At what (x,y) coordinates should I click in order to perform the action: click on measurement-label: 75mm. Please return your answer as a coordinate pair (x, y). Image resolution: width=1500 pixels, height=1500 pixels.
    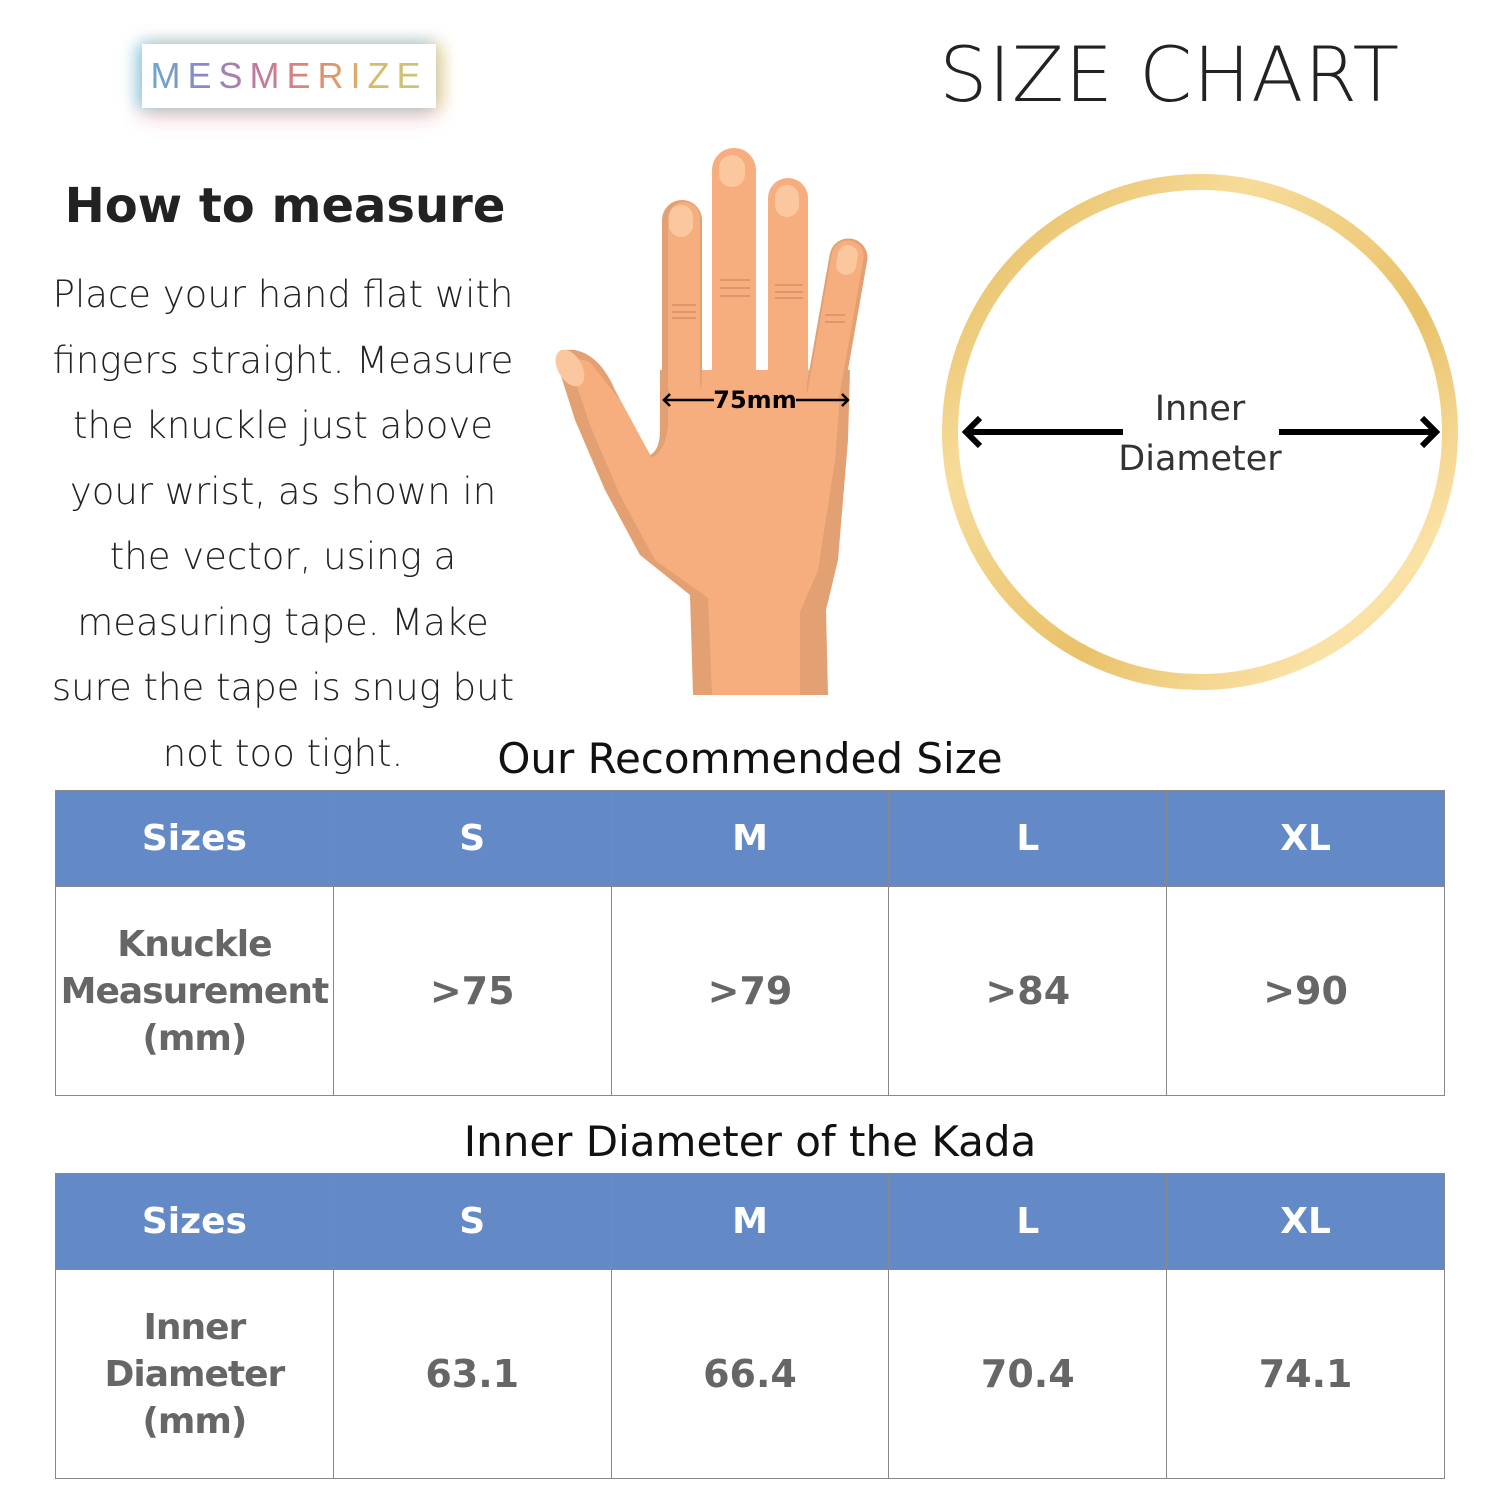
    Looking at the image, I should click on (754, 400).